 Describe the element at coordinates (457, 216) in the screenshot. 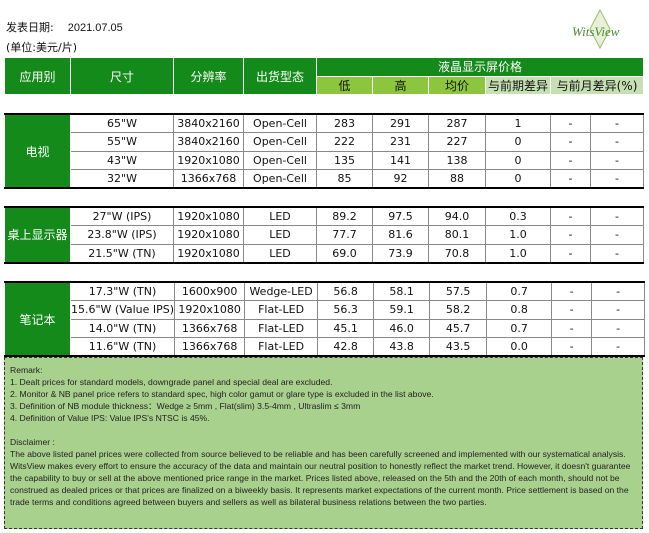

I see `cell-avg: 94.0` at that location.